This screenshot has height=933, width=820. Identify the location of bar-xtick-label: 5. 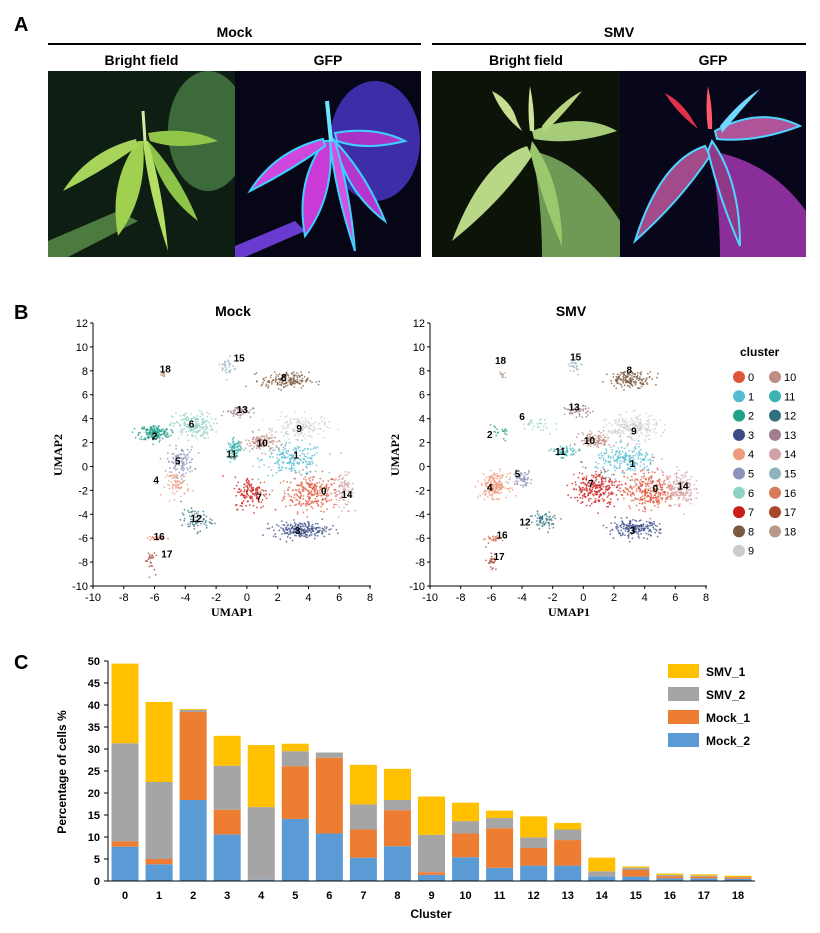
(295, 896).